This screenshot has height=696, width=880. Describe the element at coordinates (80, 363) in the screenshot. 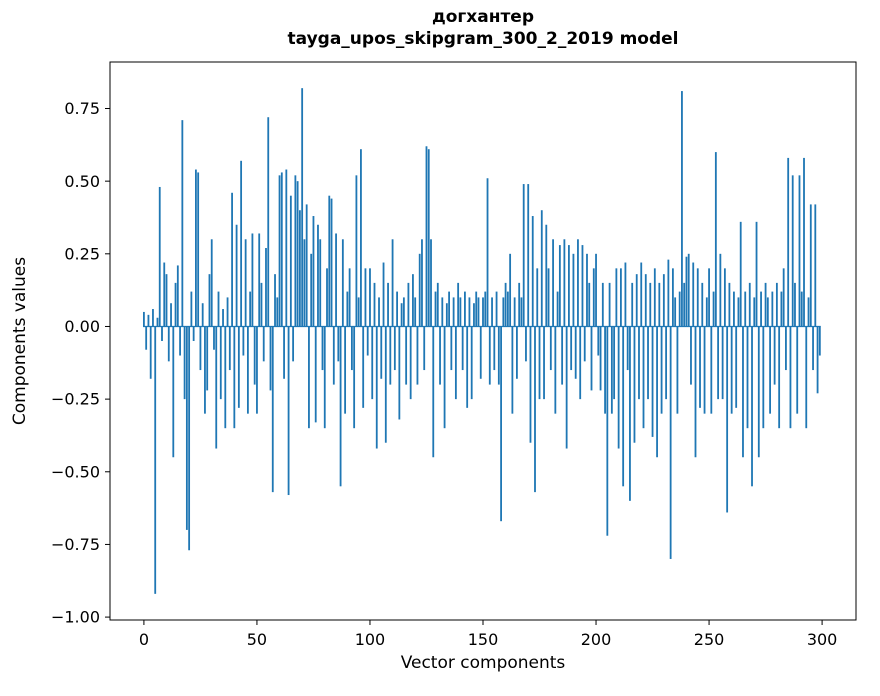

I see `y-axis-ticks: −1.00 −0.75 −0.50 −0.25 0.00 0.25 0.50 0.75` at that location.